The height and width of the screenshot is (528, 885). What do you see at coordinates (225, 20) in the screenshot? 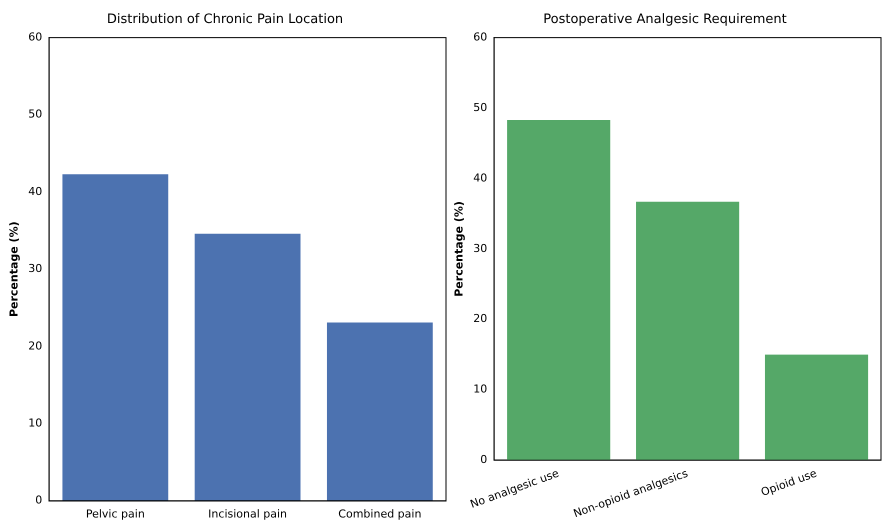
I see `chart-title: Distribution of Chronic Pain Location` at bounding box center [225, 20].